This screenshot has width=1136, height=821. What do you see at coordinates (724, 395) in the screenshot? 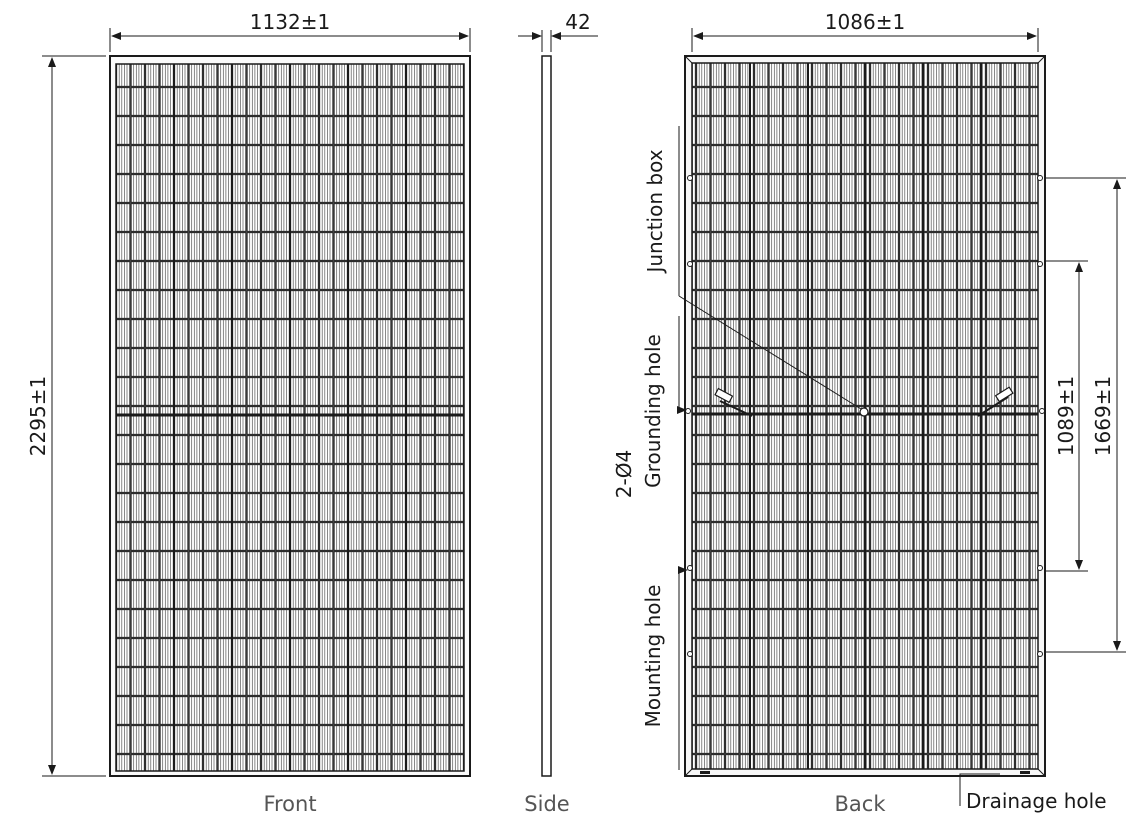
I see `connector-left-icon` at bounding box center [724, 395].